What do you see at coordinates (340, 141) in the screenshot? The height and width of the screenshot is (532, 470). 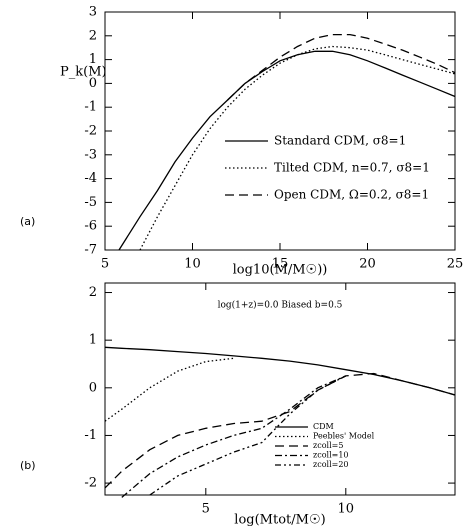 I see `legend-label: Standard CDM, σ8=1` at bounding box center [340, 141].